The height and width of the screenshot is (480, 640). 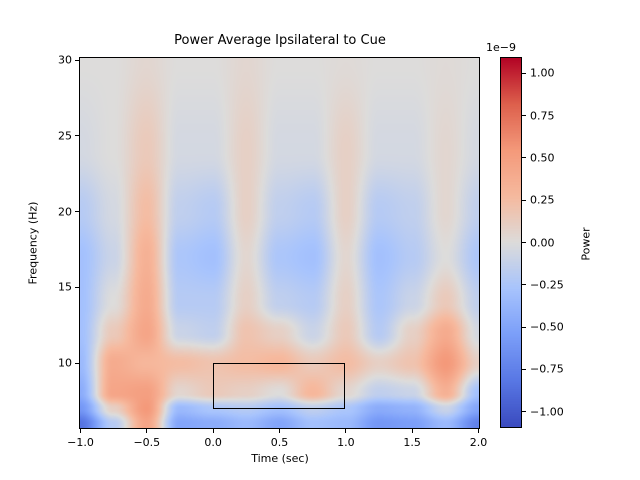 I want to click on colorbar-tick-label: 0.75, so click(x=542, y=116).